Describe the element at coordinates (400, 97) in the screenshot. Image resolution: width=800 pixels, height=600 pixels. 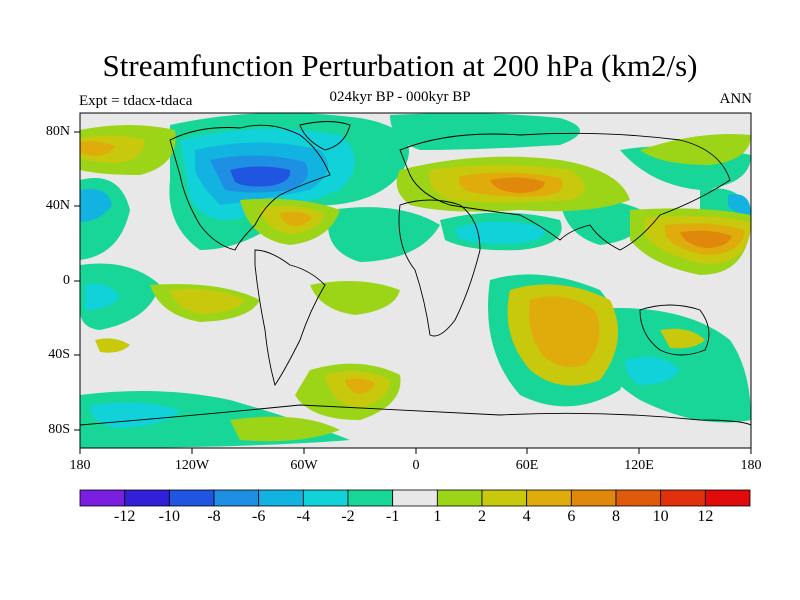
I see `plot-subtitle: 024kyr BP - 000kyr BP` at that location.